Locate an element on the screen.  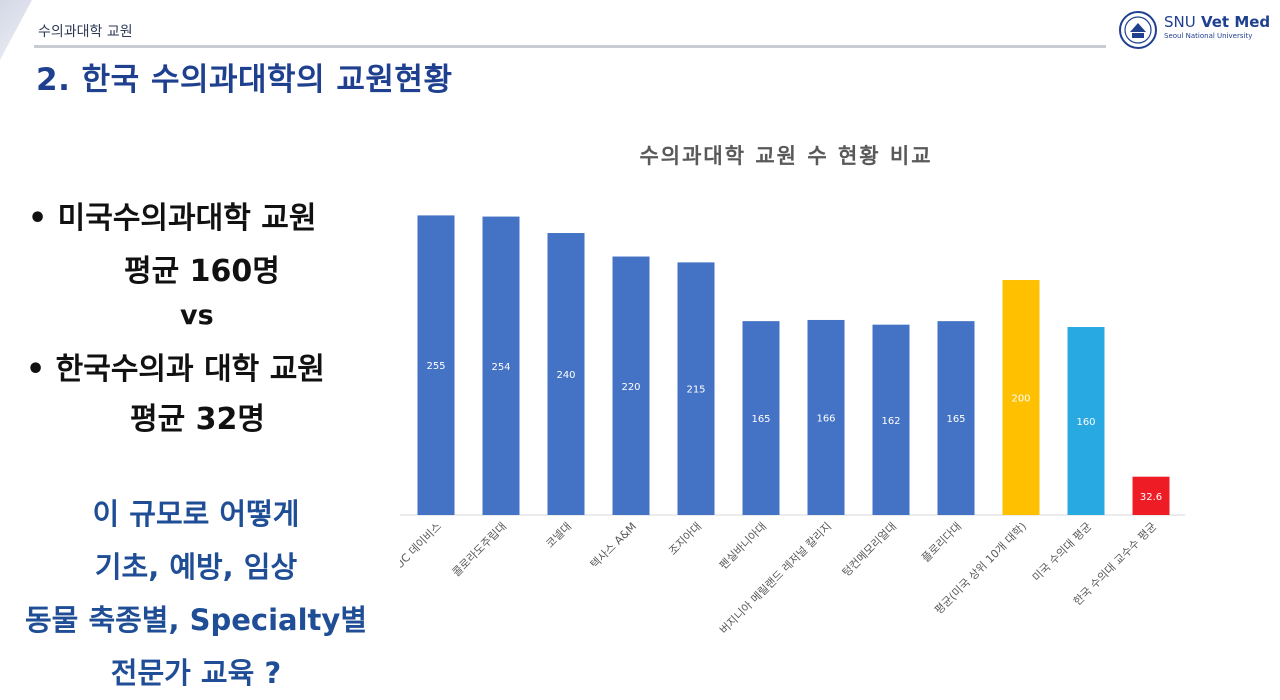
category-label: 조지아대 is located at coordinates (685, 539).